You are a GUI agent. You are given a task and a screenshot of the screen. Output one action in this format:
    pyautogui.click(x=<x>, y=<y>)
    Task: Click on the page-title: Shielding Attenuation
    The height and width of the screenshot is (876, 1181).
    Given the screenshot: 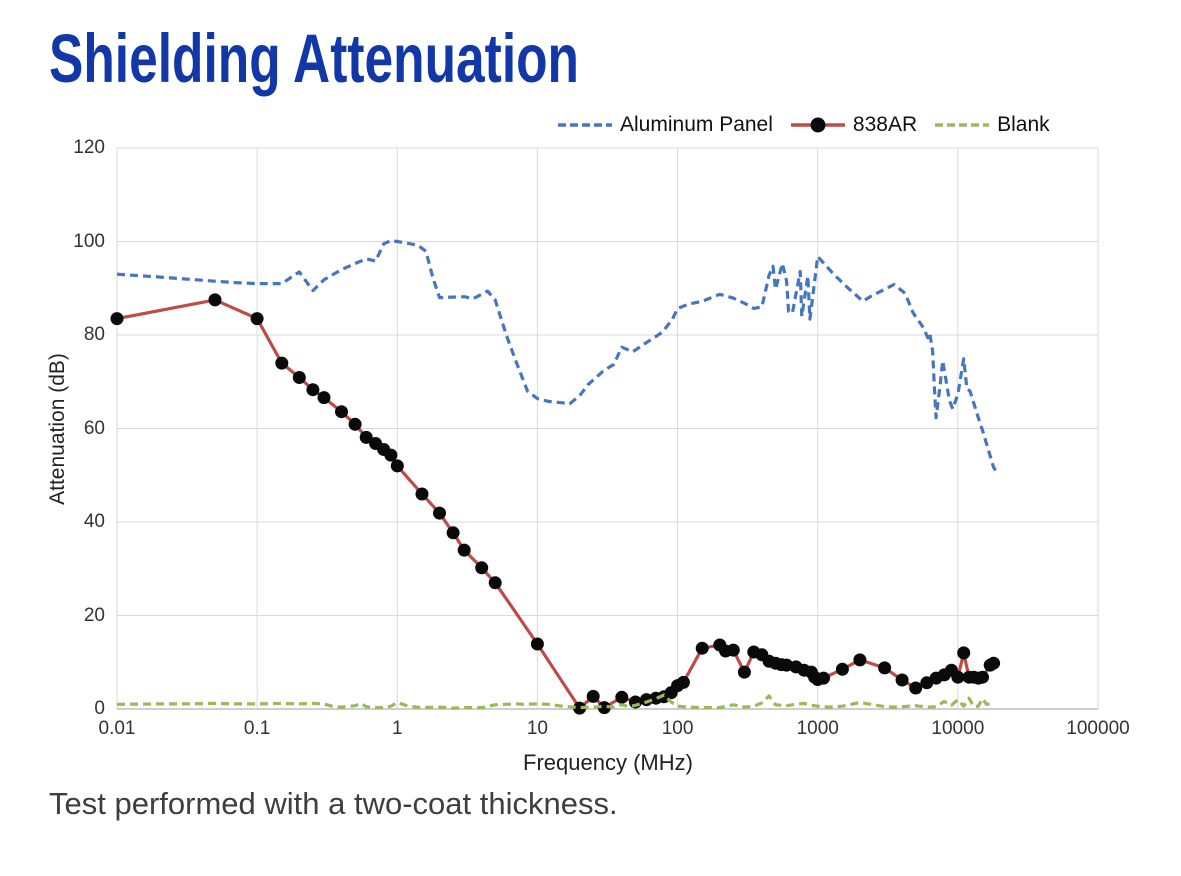 What is the action you would take?
    pyautogui.click(x=314, y=58)
    